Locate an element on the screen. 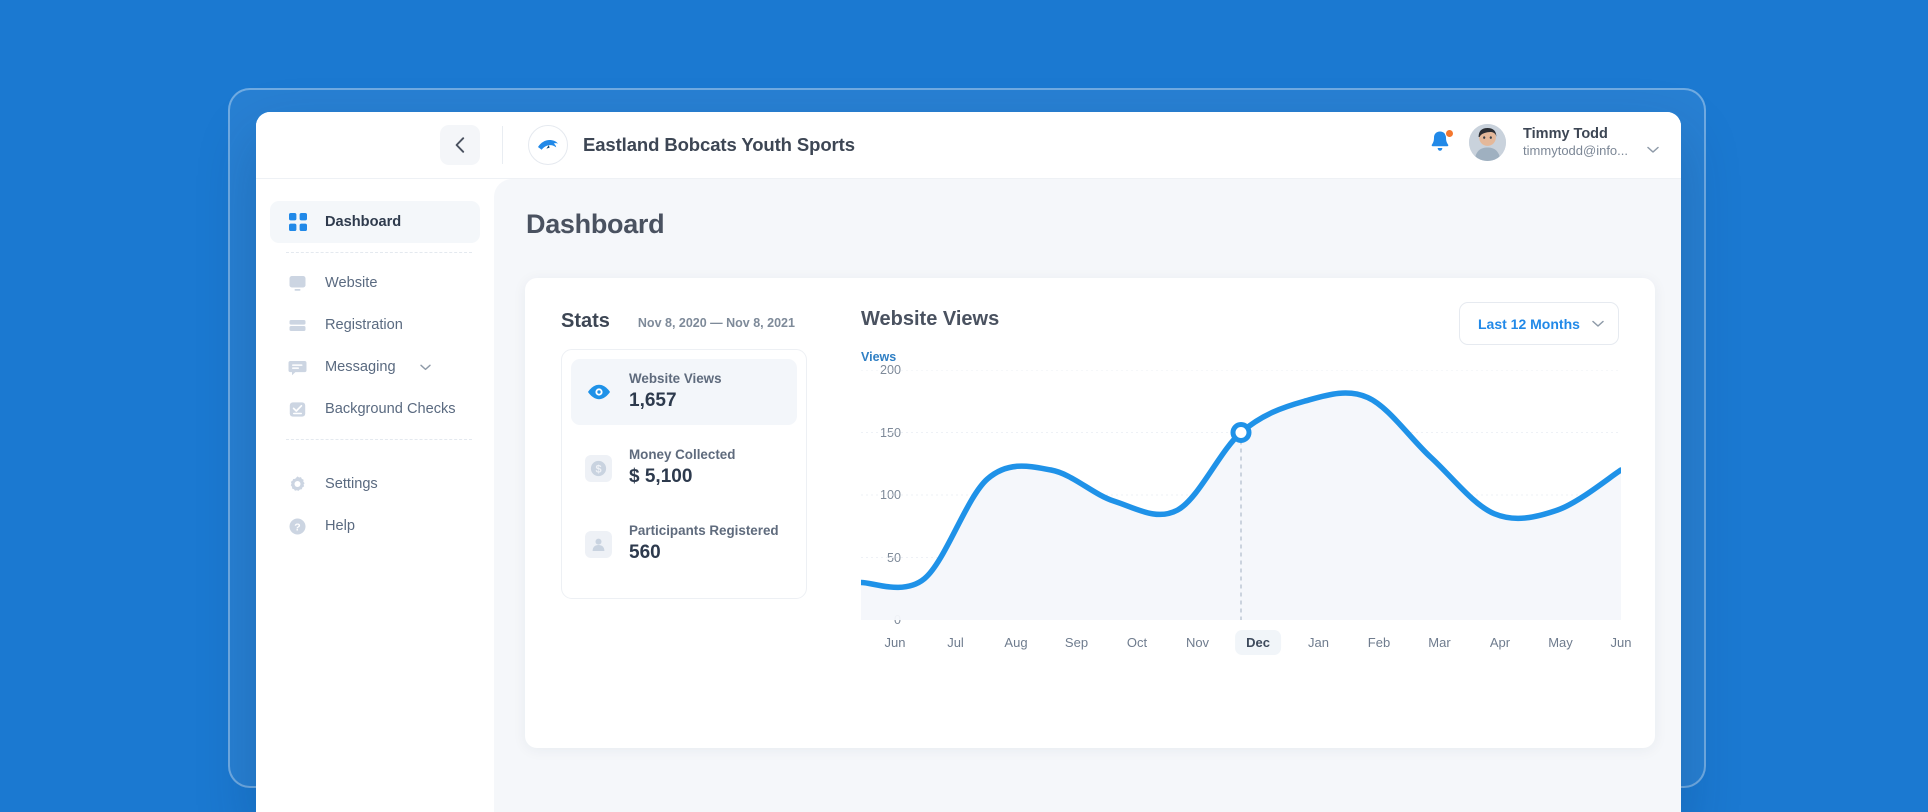  range-select-value: Last 12 Months is located at coordinates (1529, 324).